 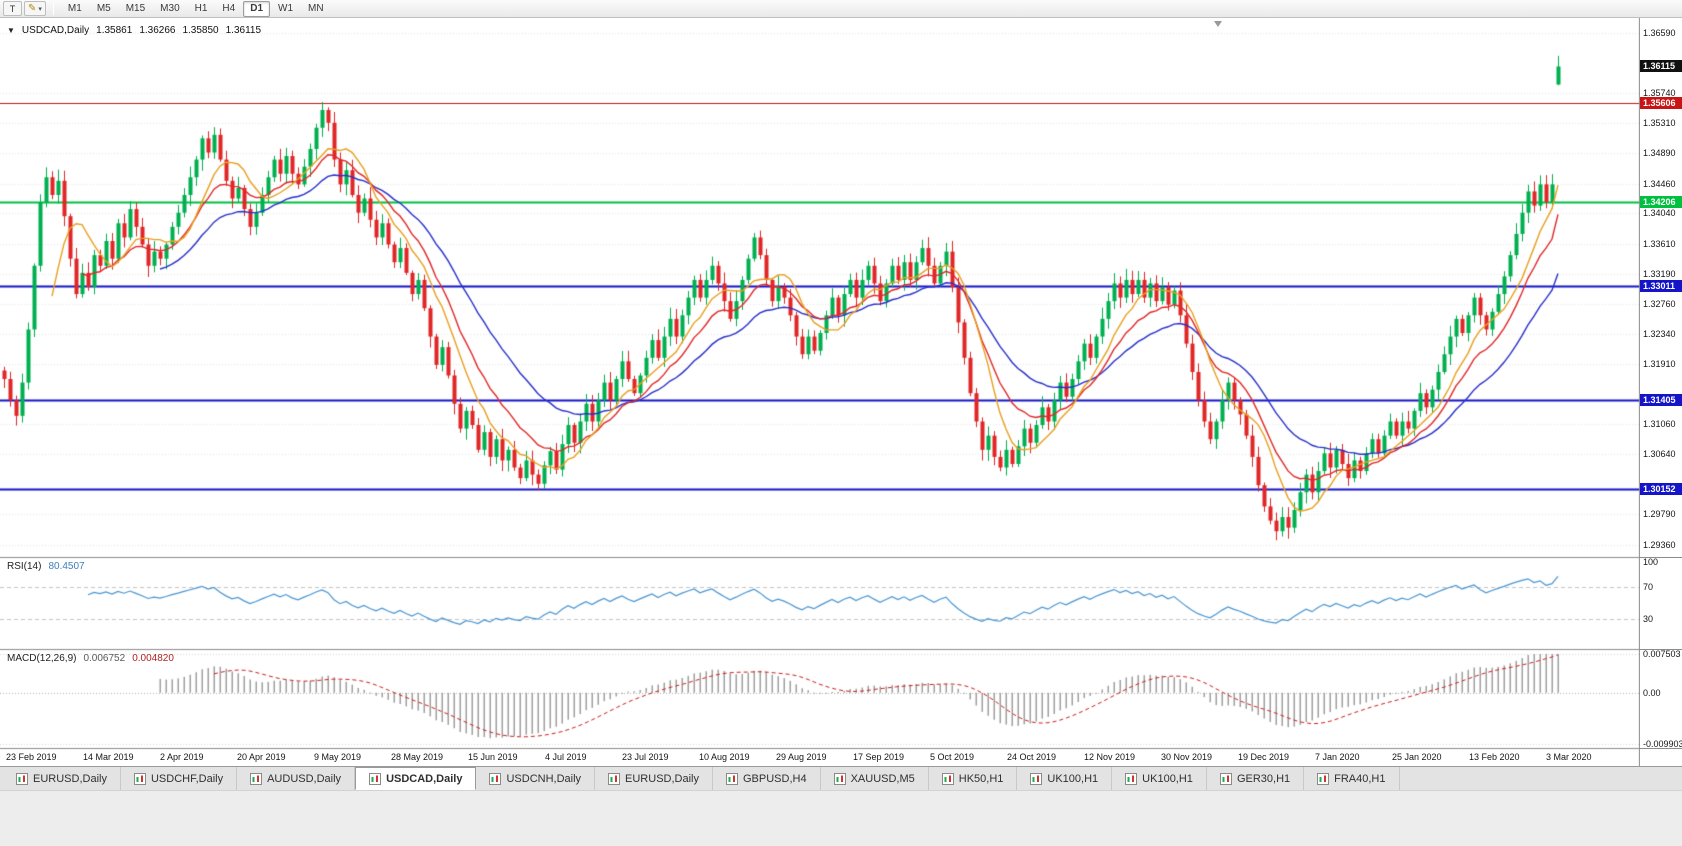 I want to click on date-label: 9 May 2019, so click(x=338, y=757).